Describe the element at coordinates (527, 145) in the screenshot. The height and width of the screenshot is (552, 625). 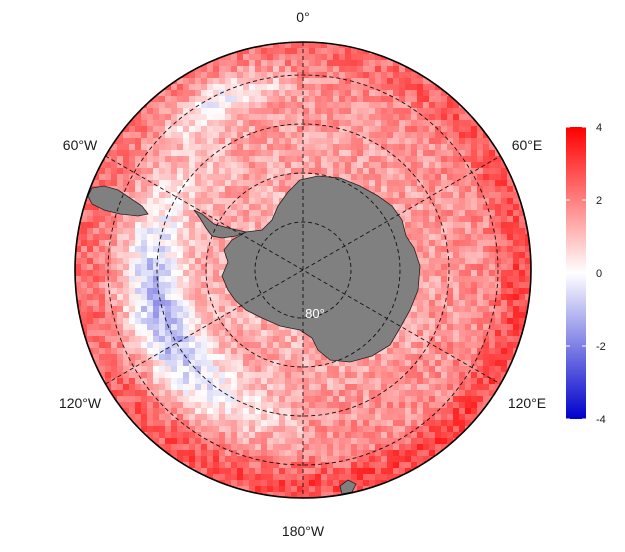
I see `lon-label-60e: 60°E` at that location.